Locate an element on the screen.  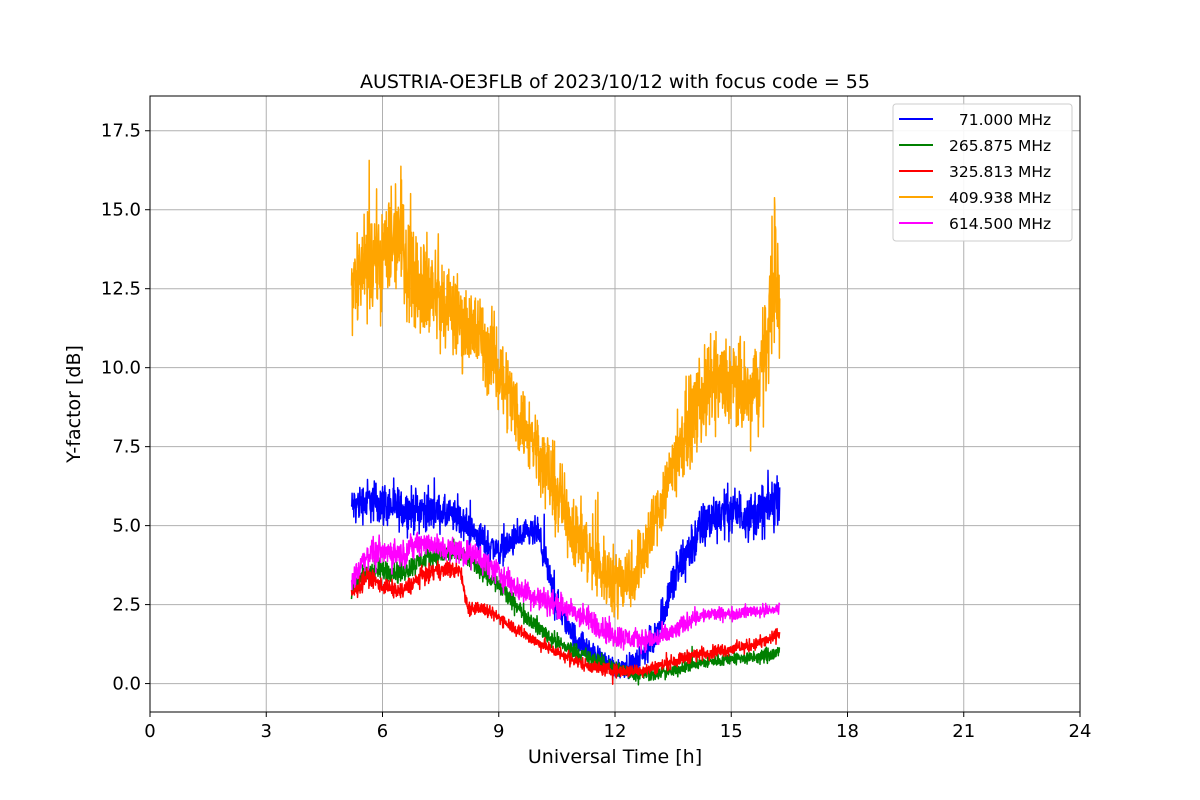
x-tick-label: 0 is located at coordinates (149, 731).